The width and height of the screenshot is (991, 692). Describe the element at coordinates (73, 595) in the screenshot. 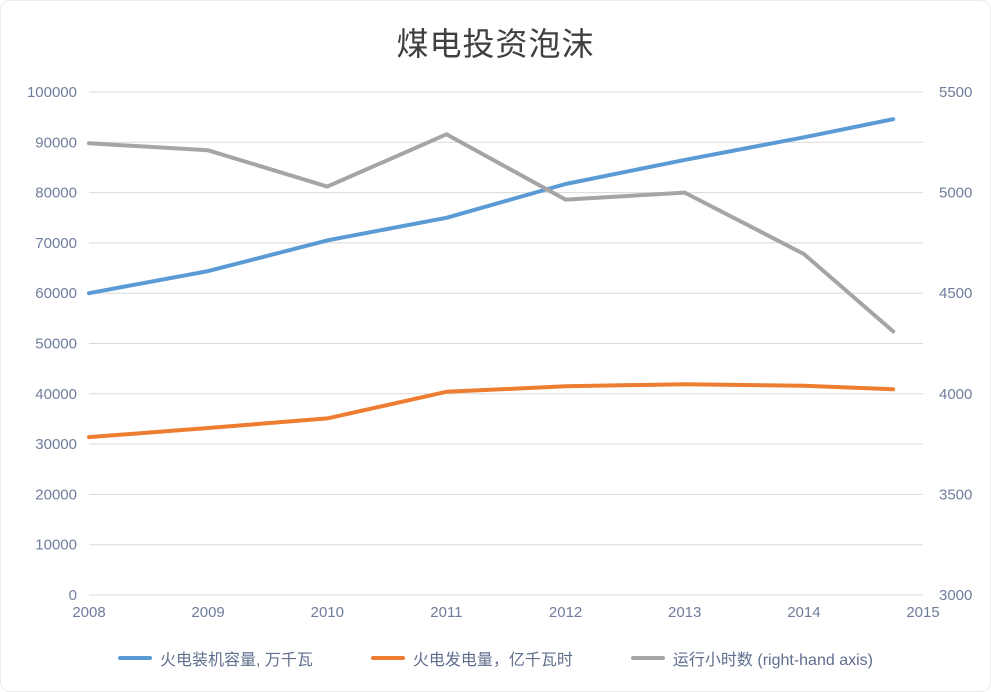

I see `left-axis-tick-label: 0` at that location.